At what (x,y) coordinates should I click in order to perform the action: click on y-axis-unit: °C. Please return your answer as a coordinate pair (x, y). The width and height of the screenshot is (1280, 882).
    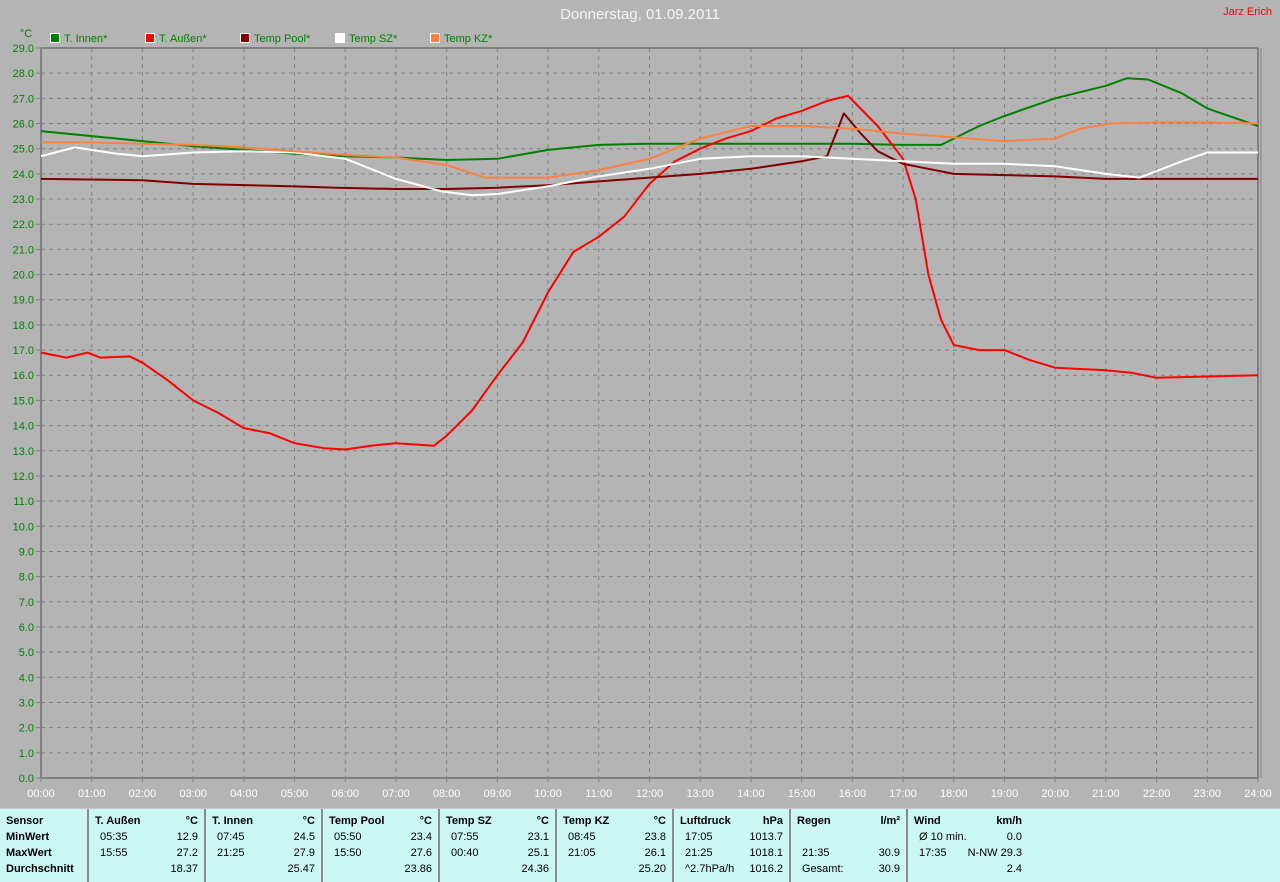
    Looking at the image, I should click on (26, 34).